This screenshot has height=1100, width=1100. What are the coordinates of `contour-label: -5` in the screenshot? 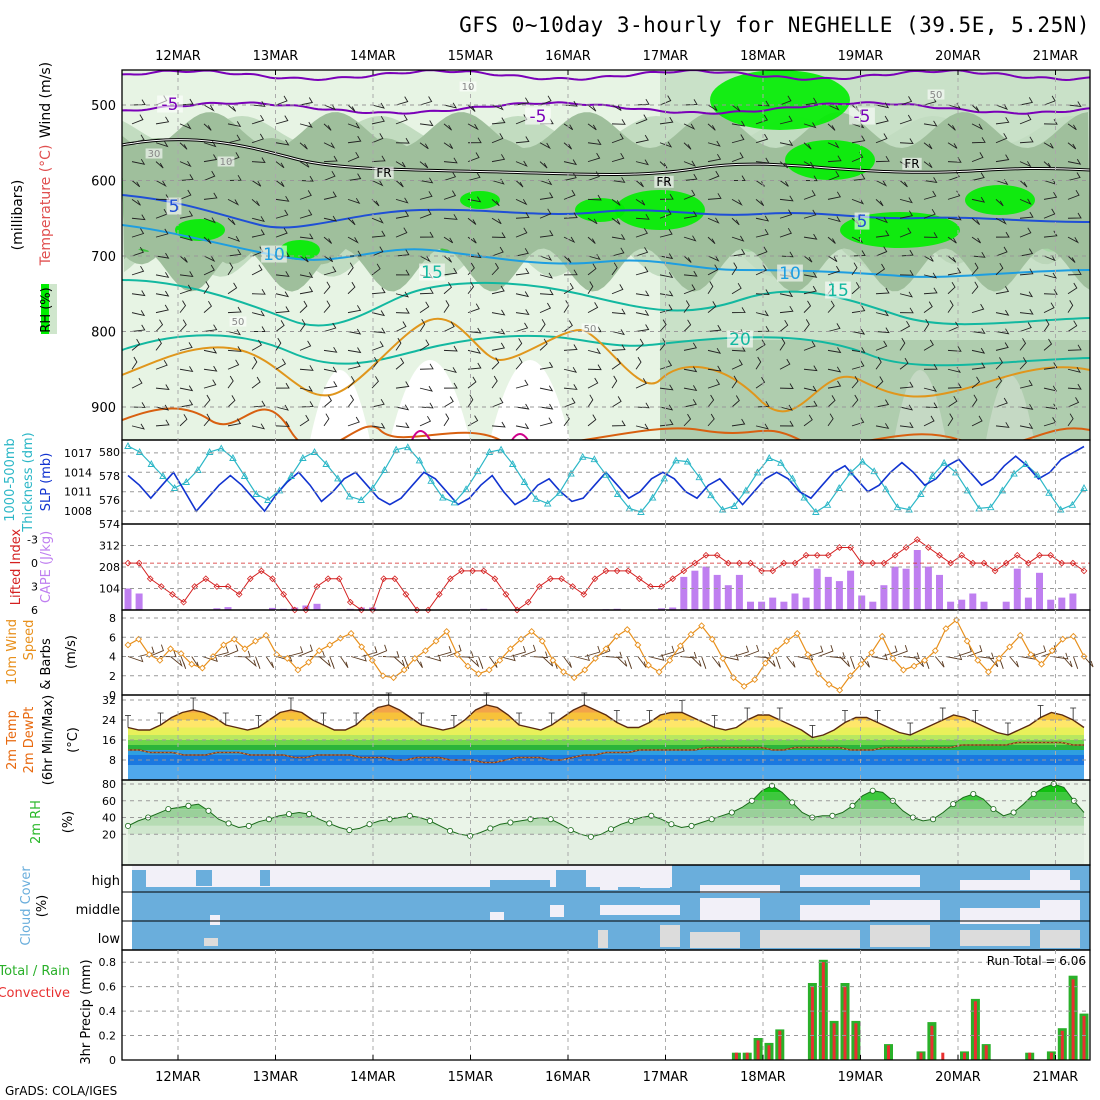 It's located at (170, 105).